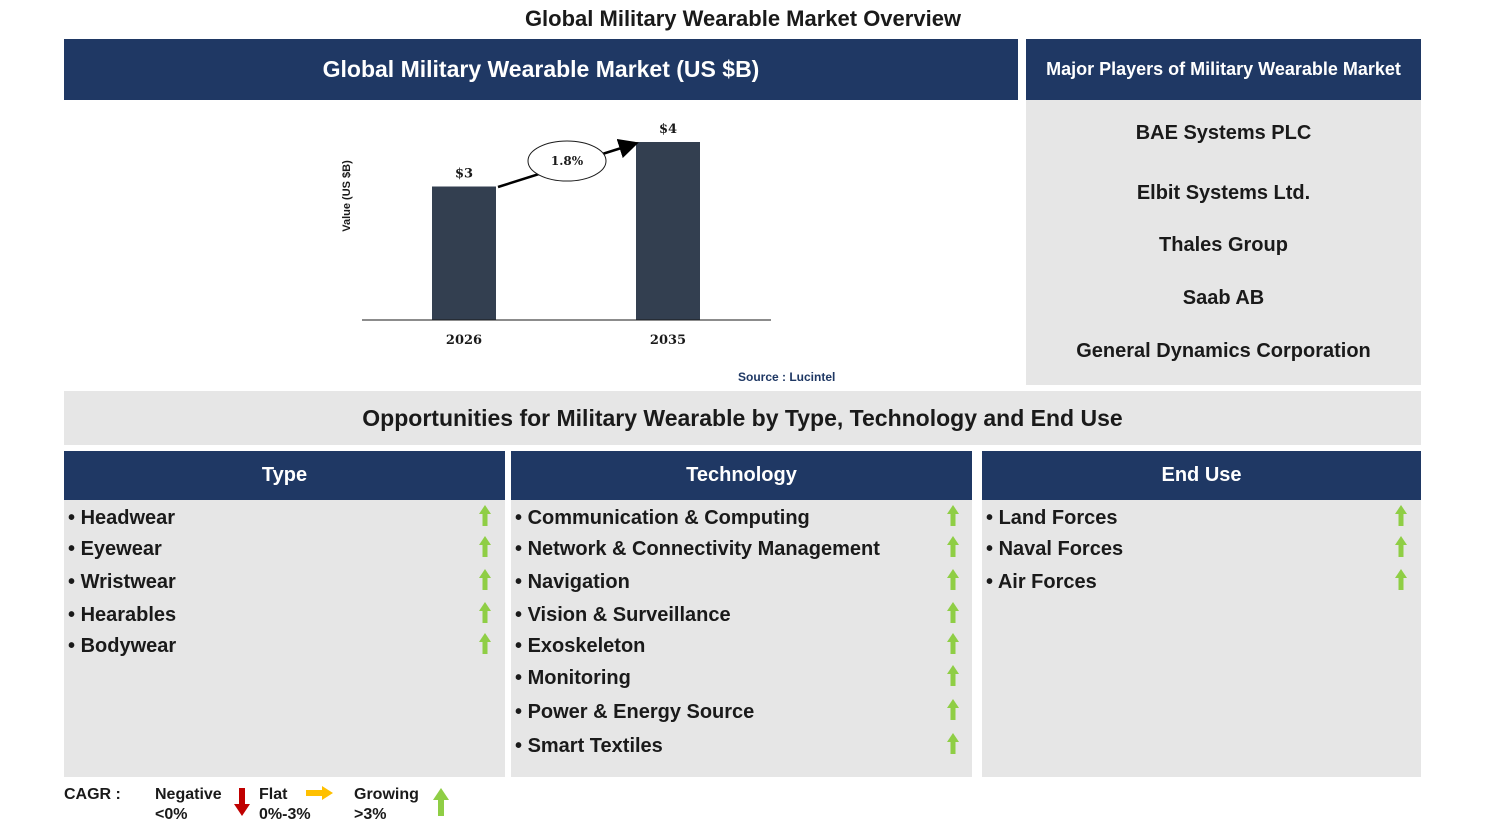 The image size is (1486, 838). Describe the element at coordinates (668, 518) in the screenshot. I see `segment-item-label: Communication & Computing` at that location.